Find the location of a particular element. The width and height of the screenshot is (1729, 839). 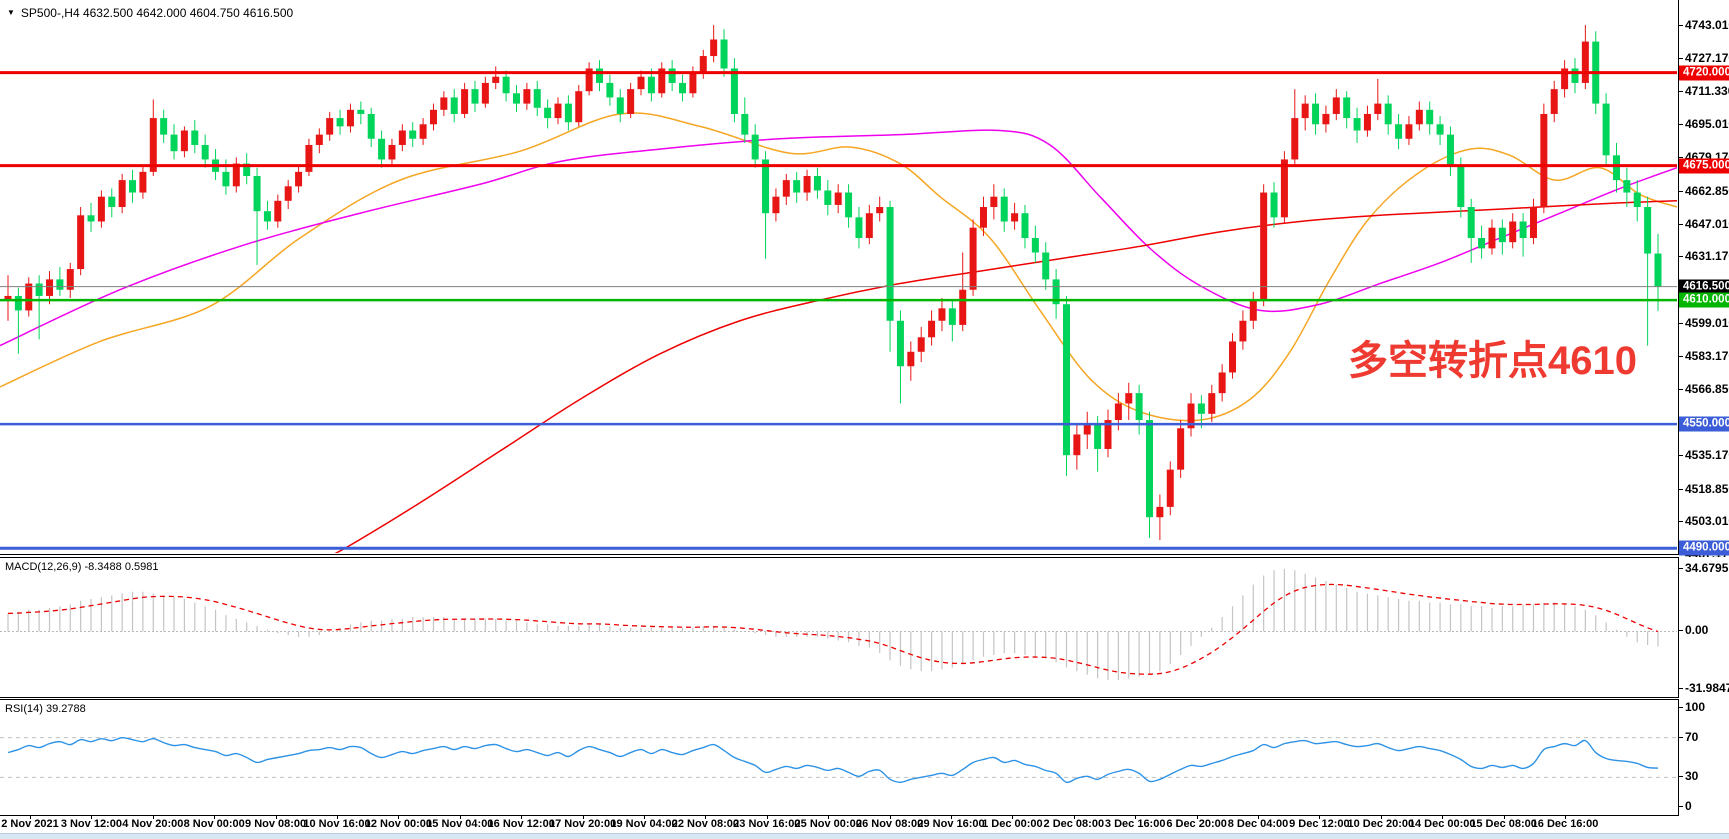

price-tick-label: 4583.170 is located at coordinates (1707, 355).